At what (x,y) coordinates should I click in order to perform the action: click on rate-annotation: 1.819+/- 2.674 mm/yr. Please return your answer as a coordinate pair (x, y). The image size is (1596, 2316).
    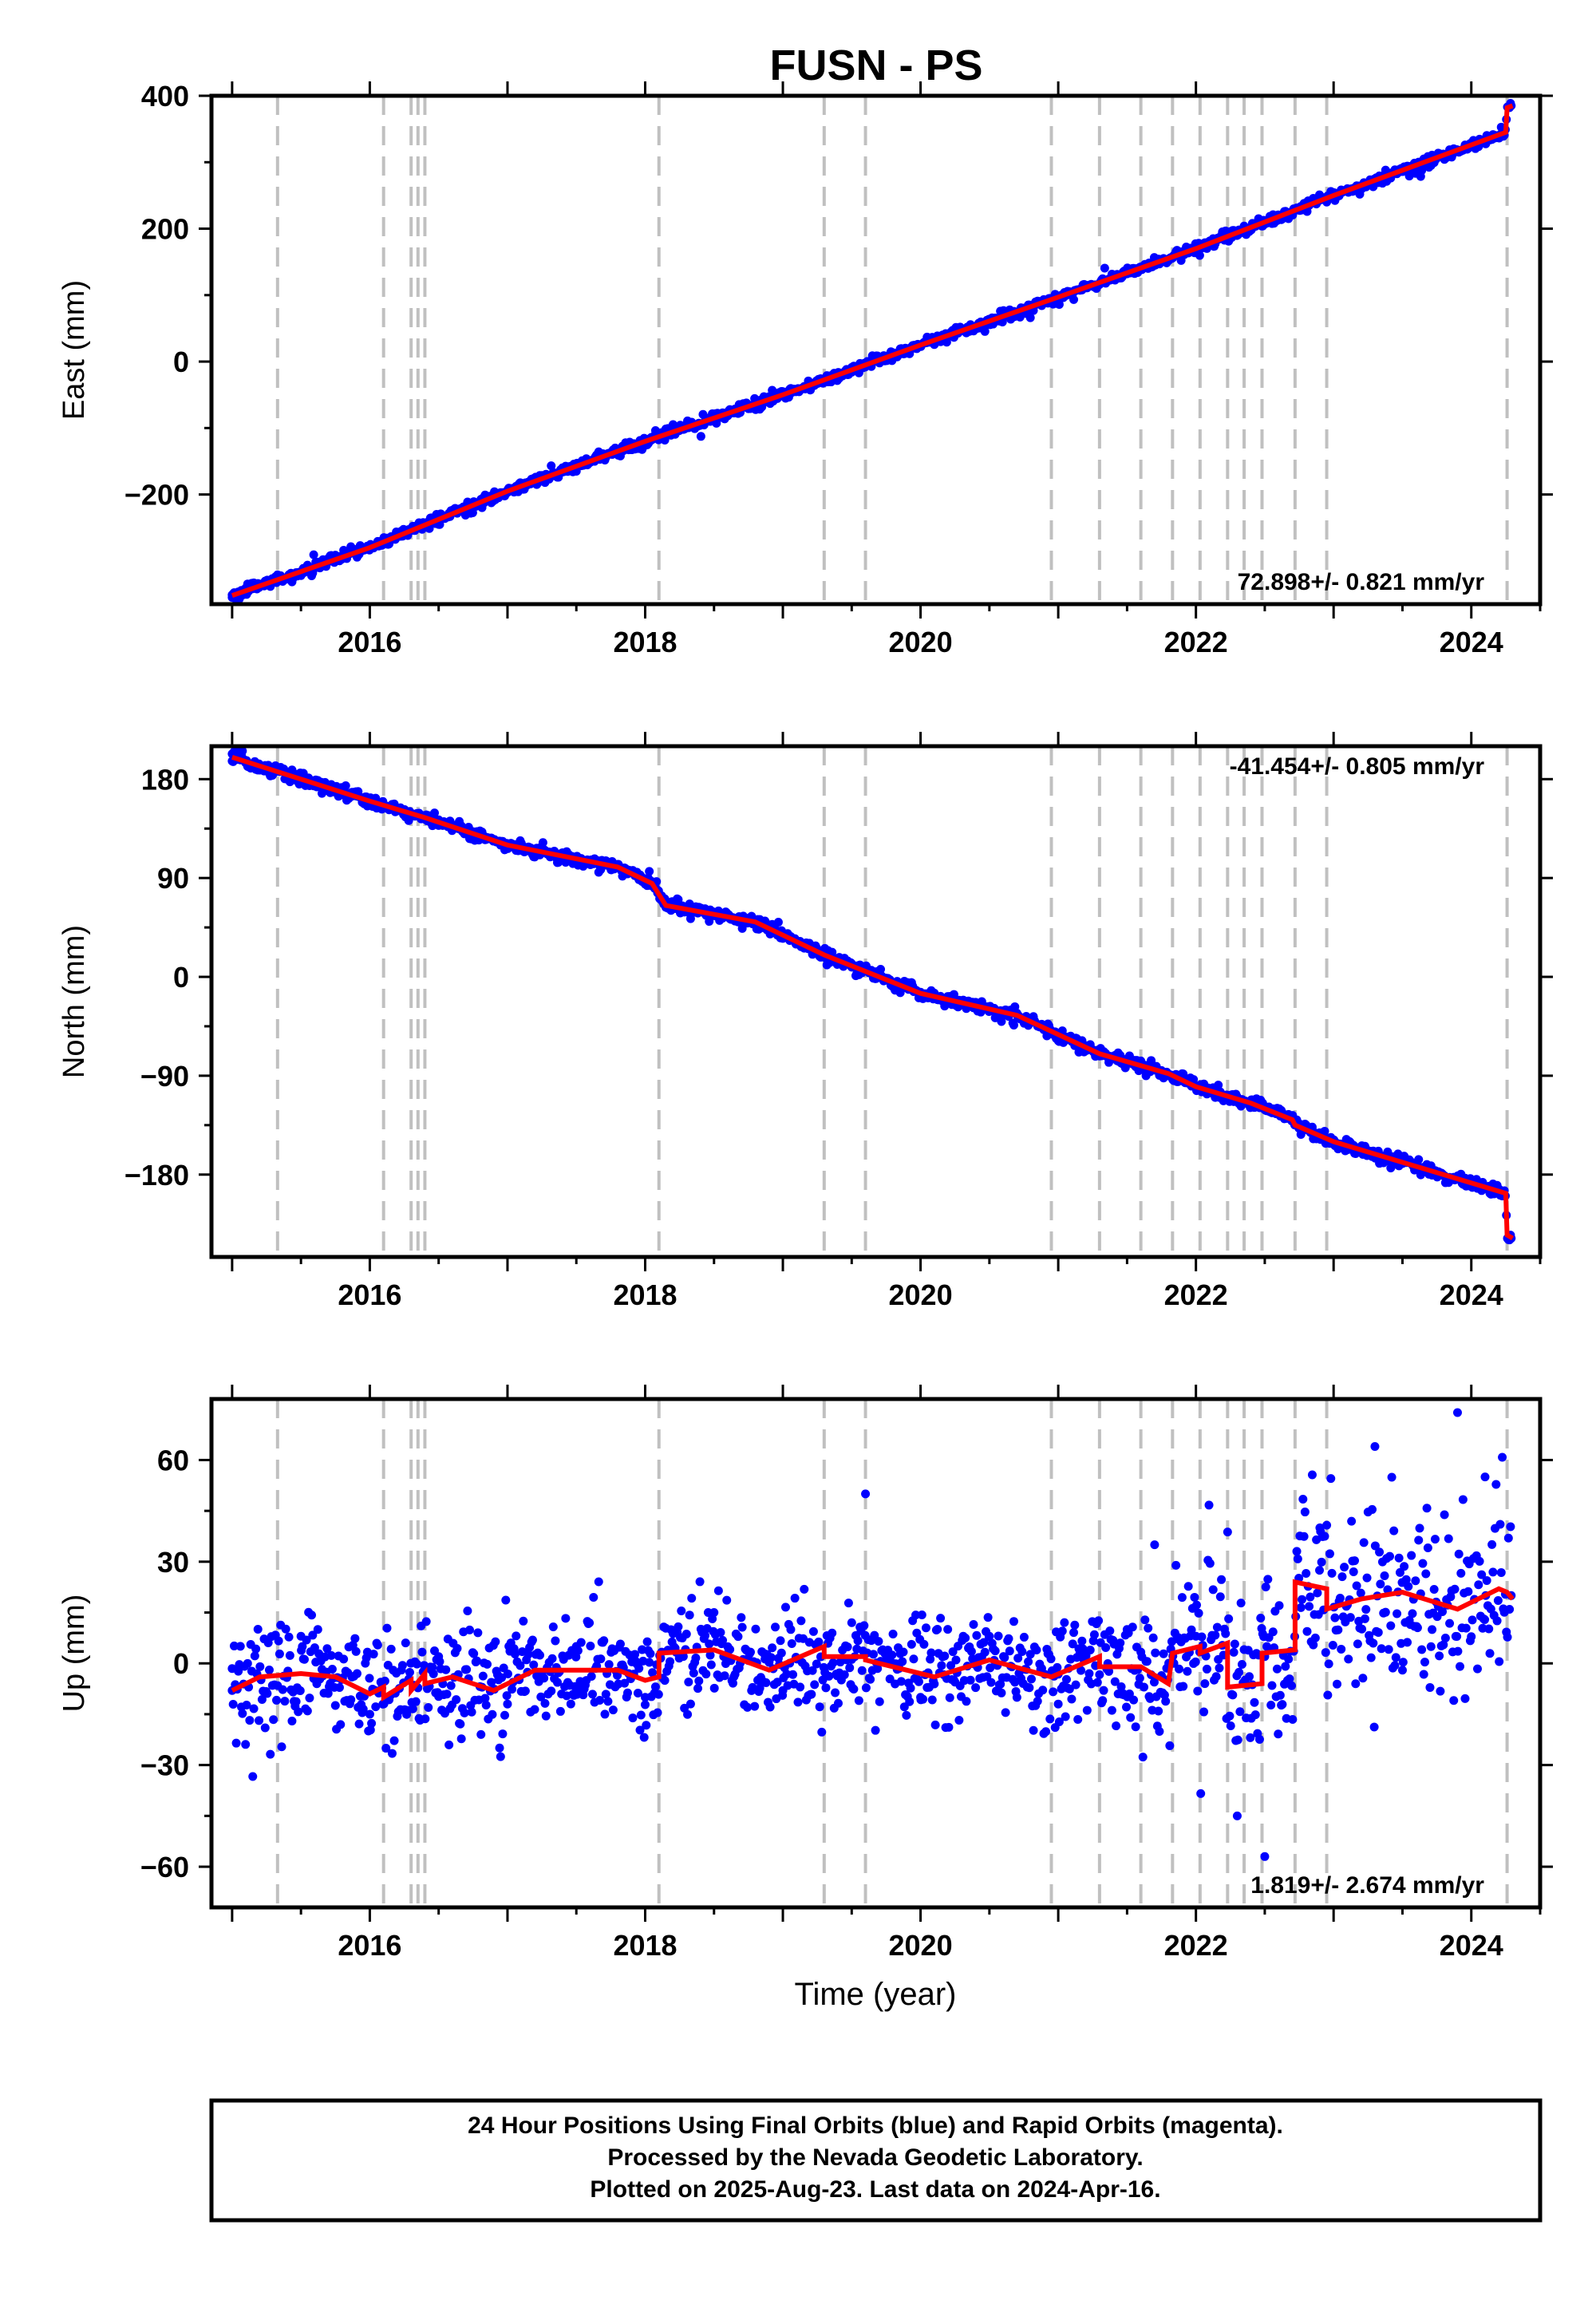
    Looking at the image, I should click on (1367, 1885).